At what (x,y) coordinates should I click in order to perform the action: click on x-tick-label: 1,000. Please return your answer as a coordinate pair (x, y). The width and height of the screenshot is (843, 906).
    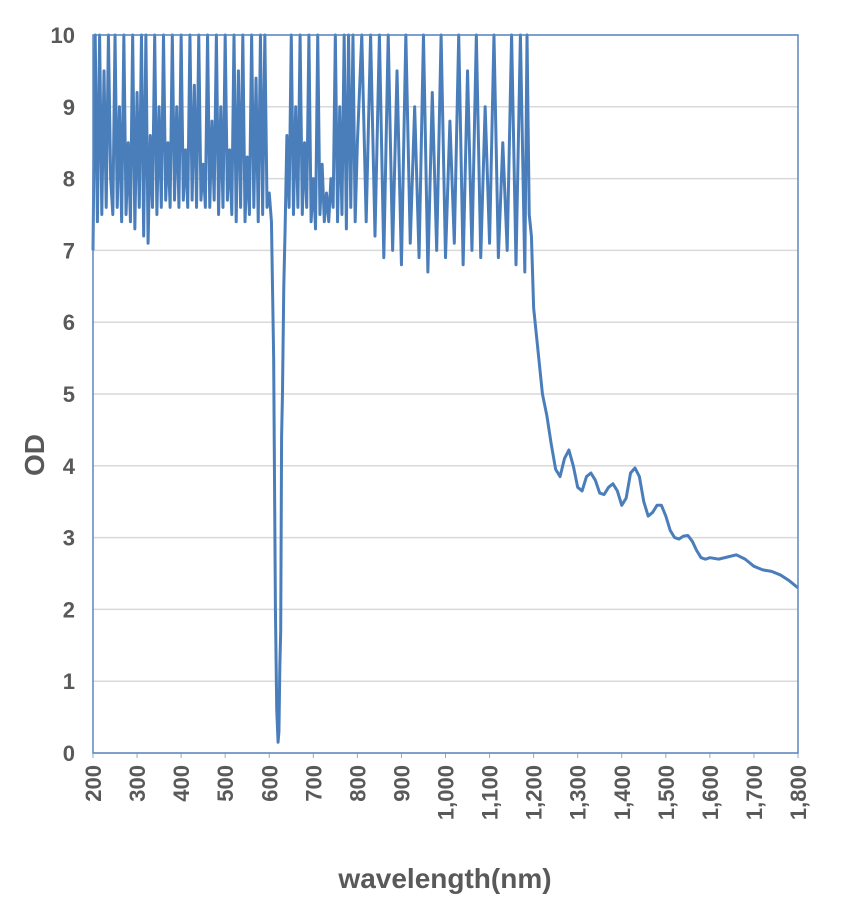
    Looking at the image, I should click on (446, 792).